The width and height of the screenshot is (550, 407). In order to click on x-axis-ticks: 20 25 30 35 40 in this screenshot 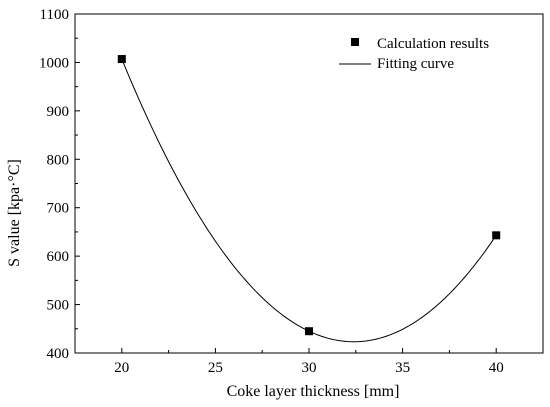, I will do `click(309, 362)`.